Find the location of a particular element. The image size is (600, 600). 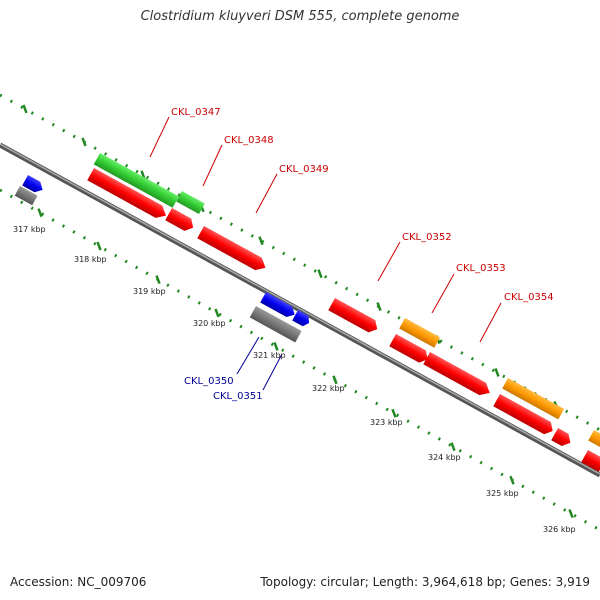

scale-label-323: 323 kbp is located at coordinates (386, 422).